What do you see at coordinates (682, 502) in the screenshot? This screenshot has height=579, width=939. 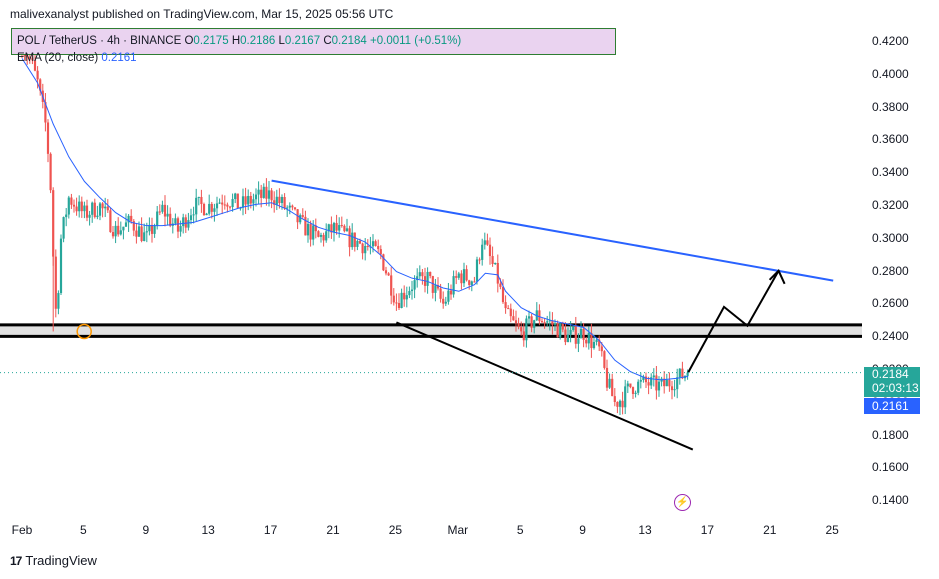 I see `flash-icon: ⚡` at bounding box center [682, 502].